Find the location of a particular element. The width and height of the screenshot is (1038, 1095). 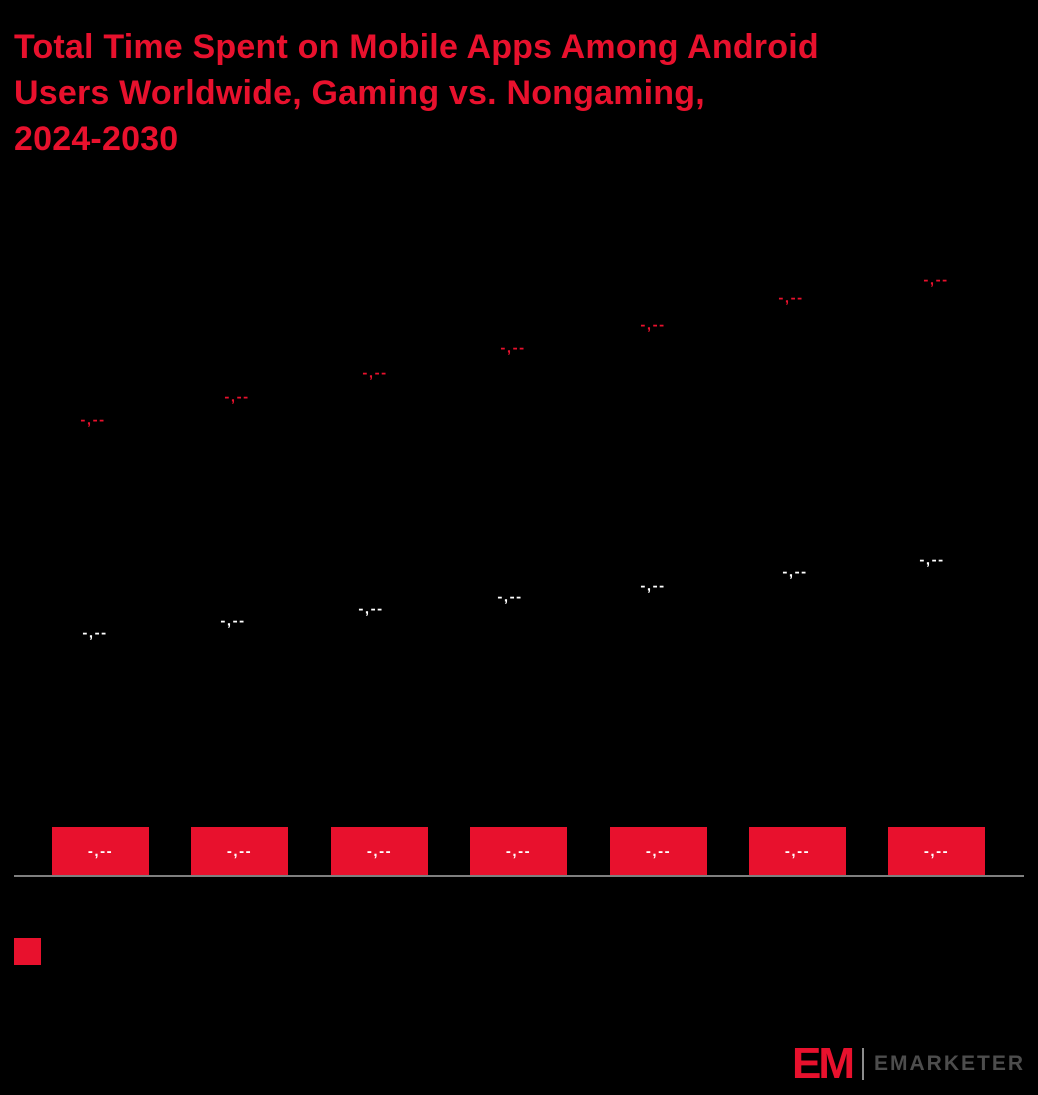

x-axis-line is located at coordinates (519, 876).